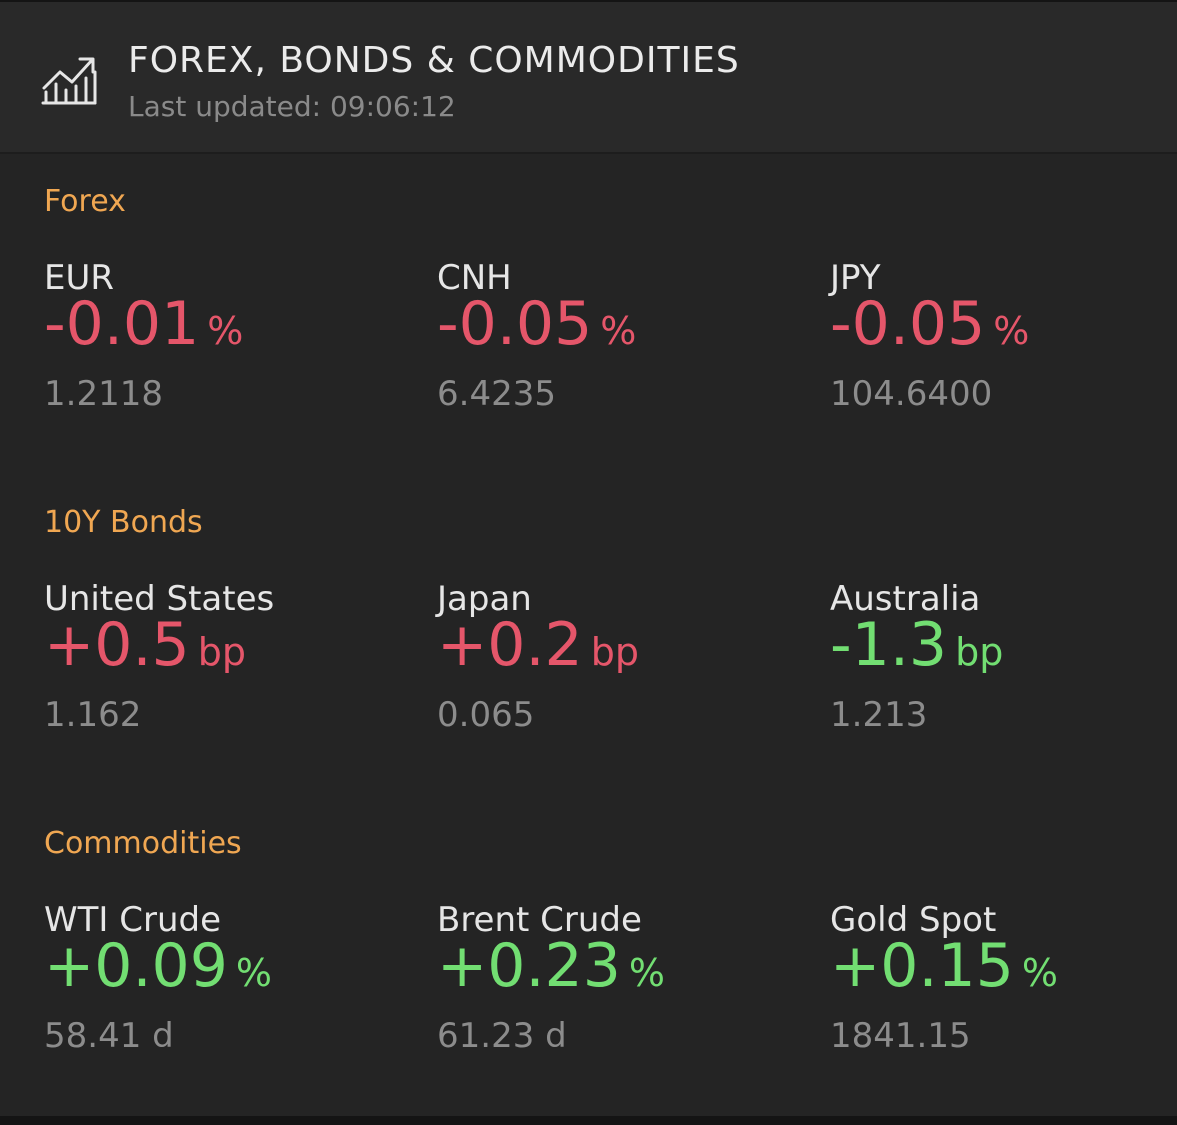 The image size is (1177, 1125). I want to click on section-title-forex: Forex, so click(85, 201).